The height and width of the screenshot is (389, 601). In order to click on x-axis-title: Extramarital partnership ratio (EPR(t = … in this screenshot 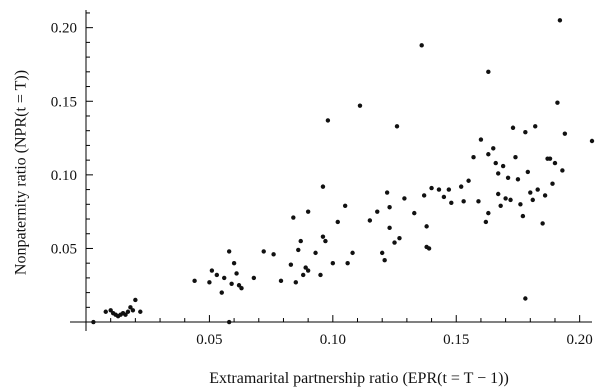, I will do `click(359, 378)`.